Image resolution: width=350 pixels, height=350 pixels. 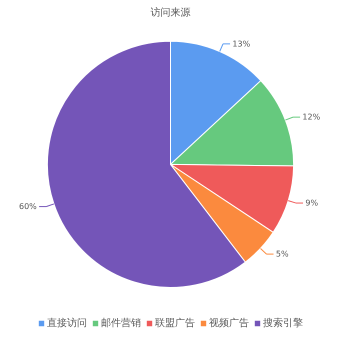 What do you see at coordinates (311, 203) in the screenshot?
I see `data-label: 9%` at bounding box center [311, 203].